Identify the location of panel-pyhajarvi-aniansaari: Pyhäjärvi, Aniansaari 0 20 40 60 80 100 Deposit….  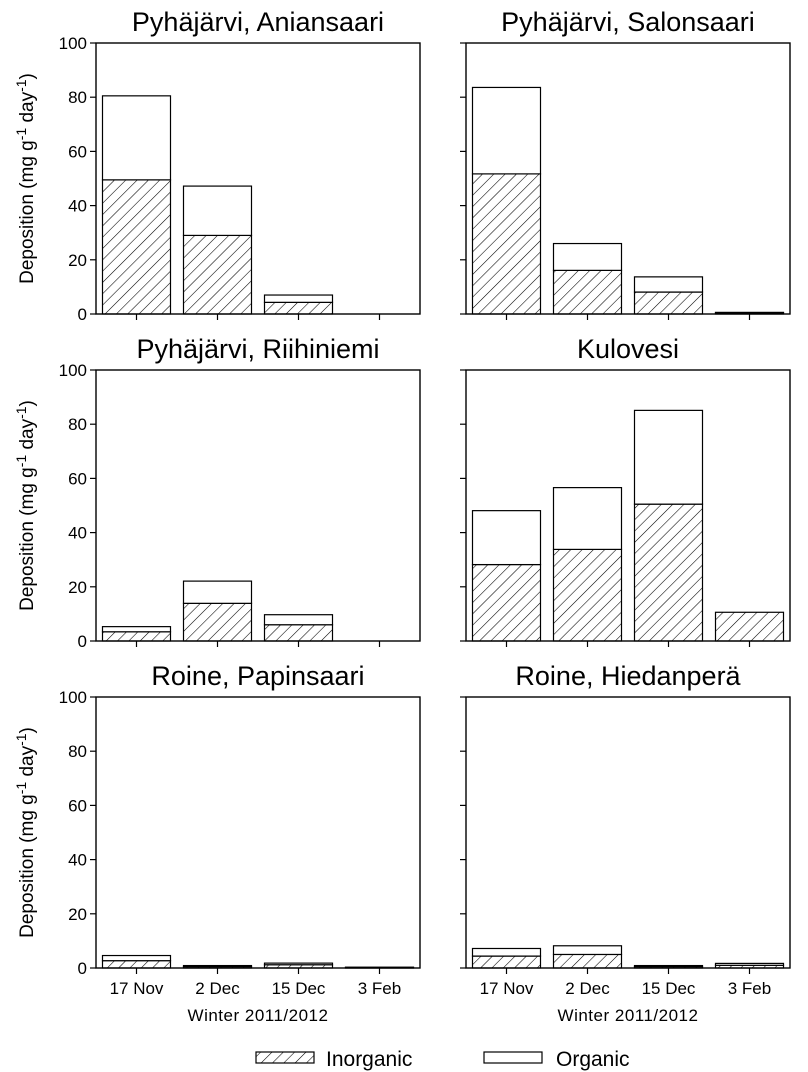
(217, 165).